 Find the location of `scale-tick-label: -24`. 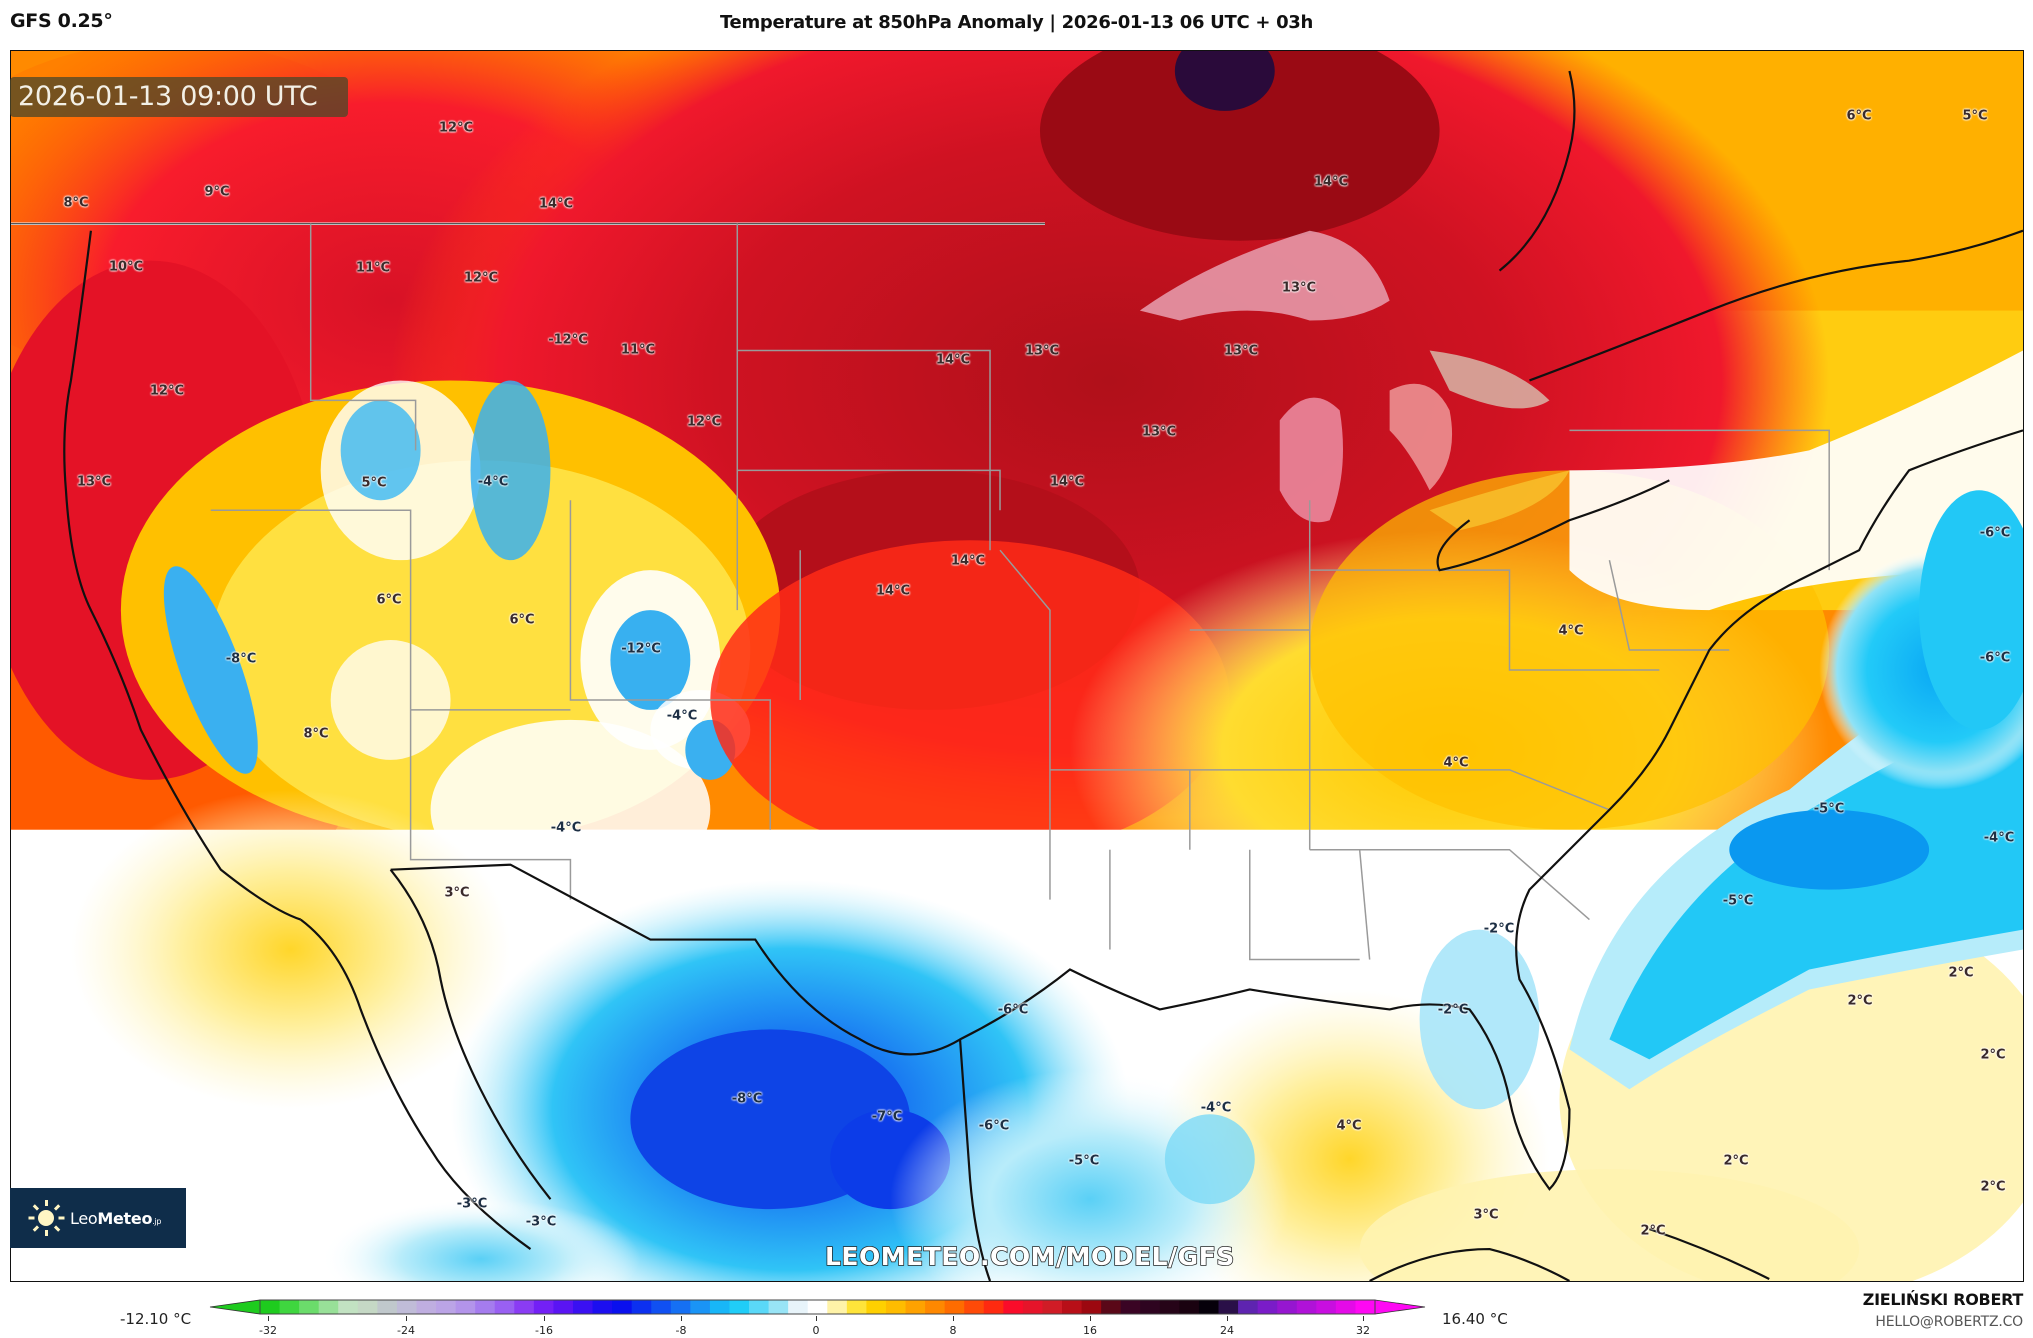

scale-tick-label: -24 is located at coordinates (406, 1330).